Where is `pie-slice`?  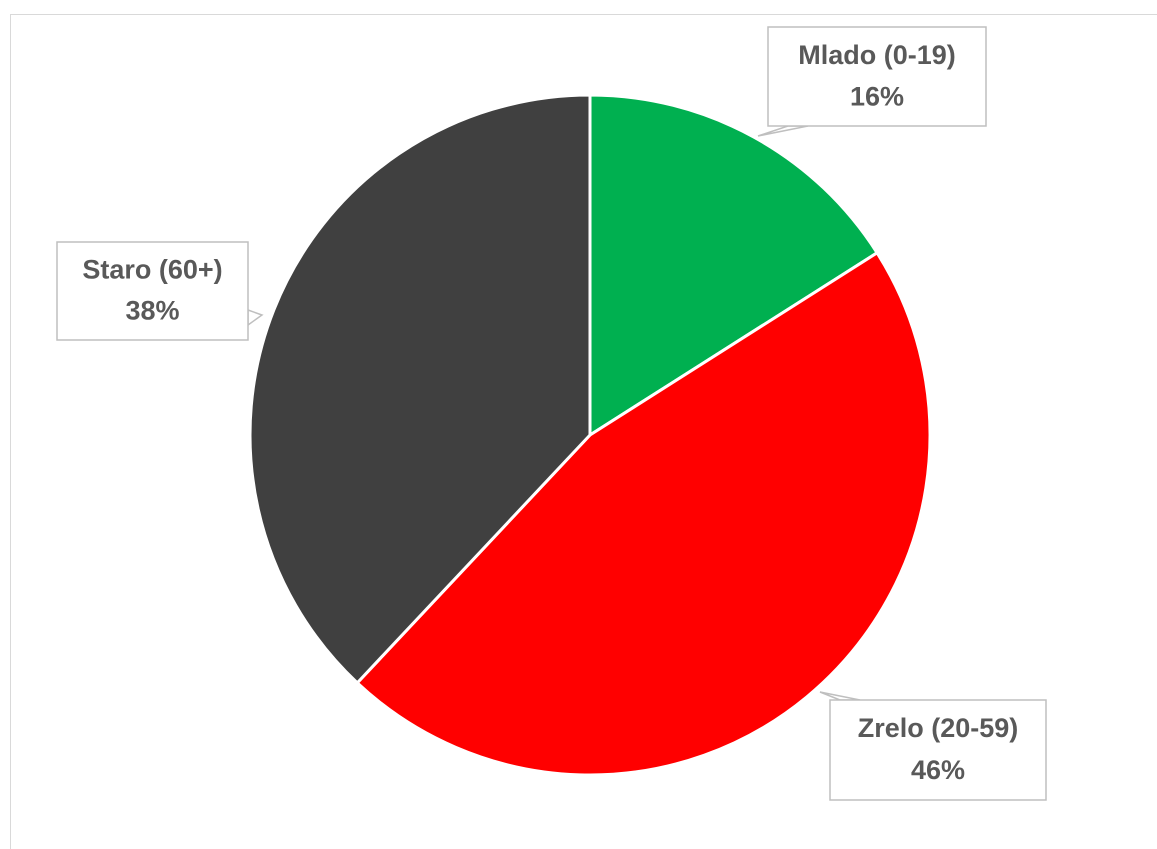
pie-slice is located at coordinates (734, 265).